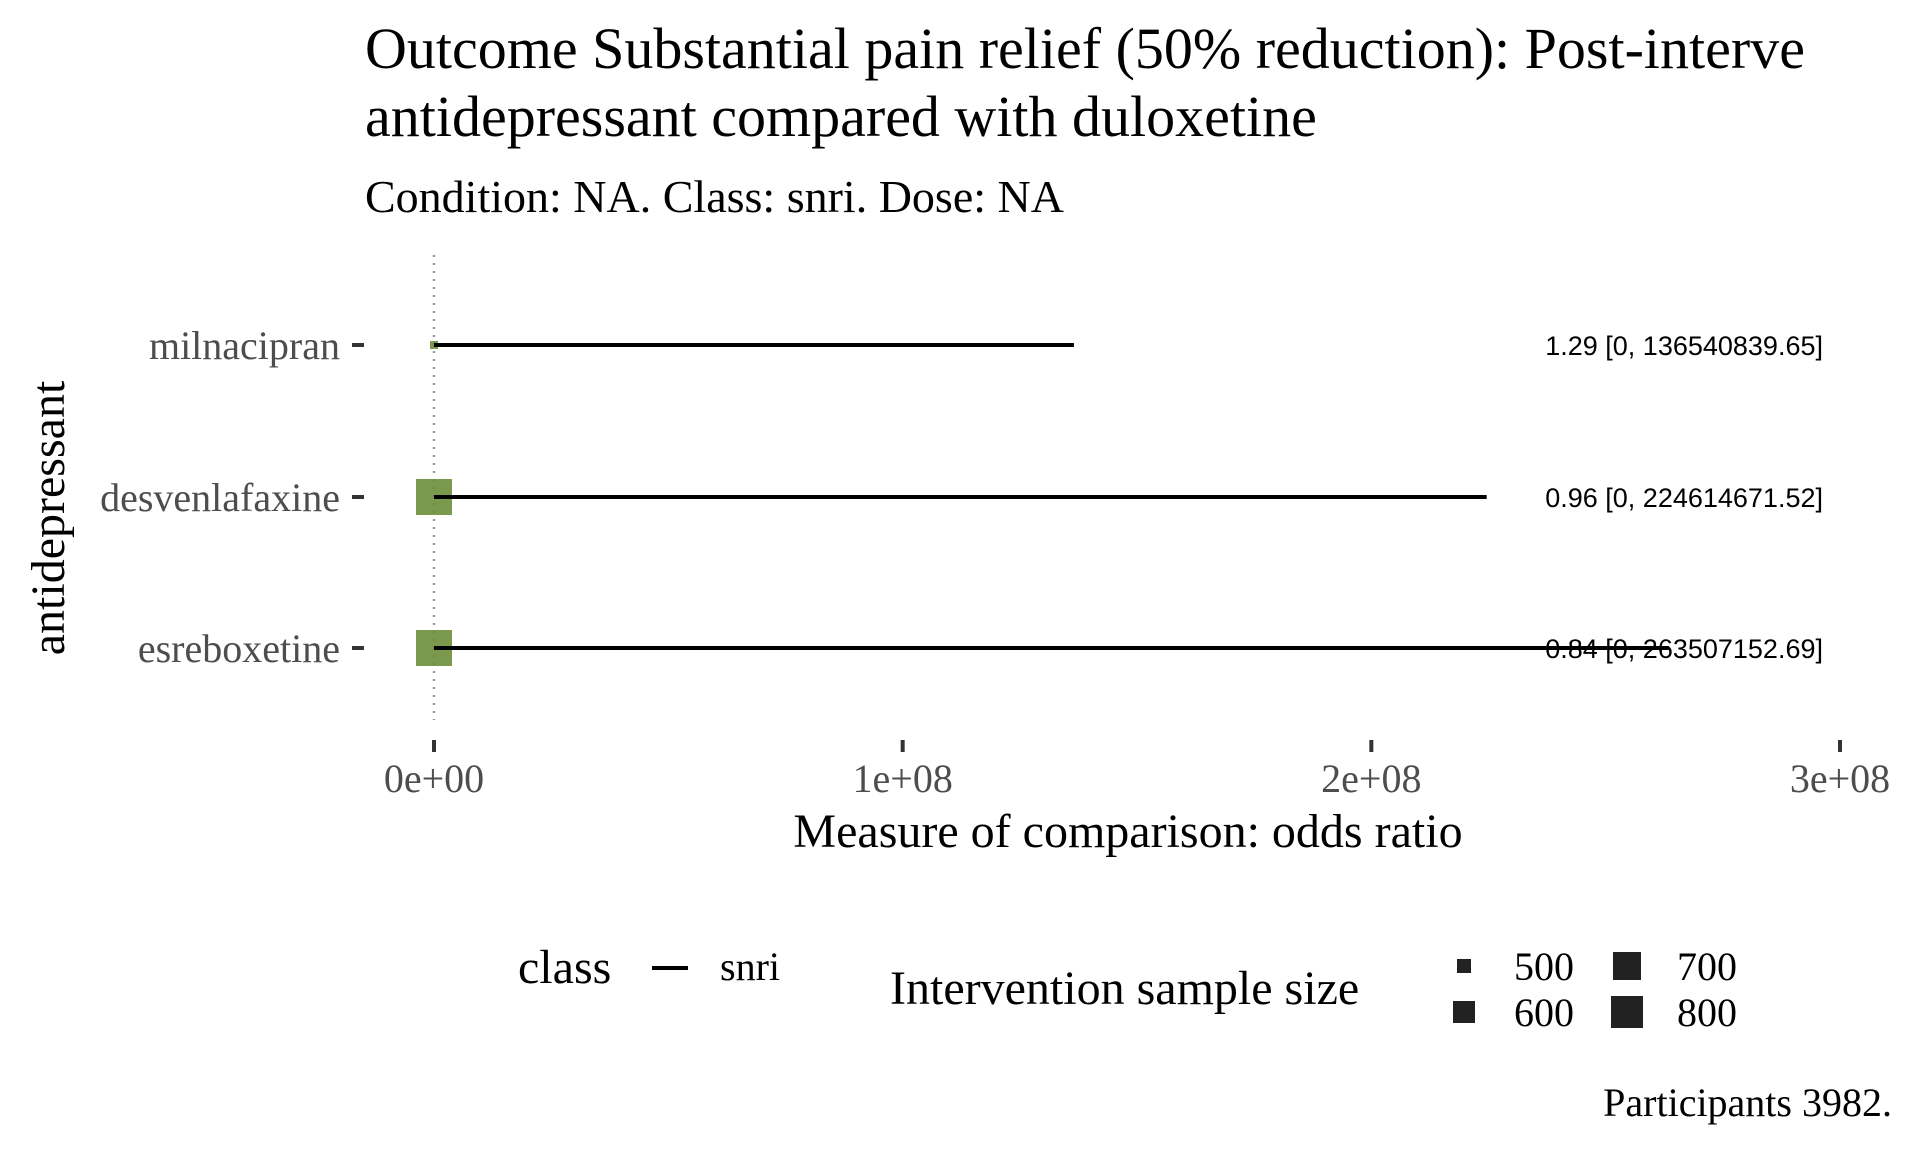 The image size is (1920, 1152). I want to click on class-legend-item: snri, so click(750, 966).